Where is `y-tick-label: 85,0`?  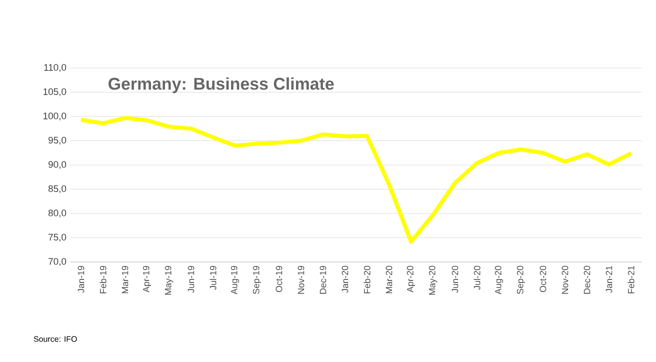
y-tick-label: 85,0 is located at coordinates (57, 189).